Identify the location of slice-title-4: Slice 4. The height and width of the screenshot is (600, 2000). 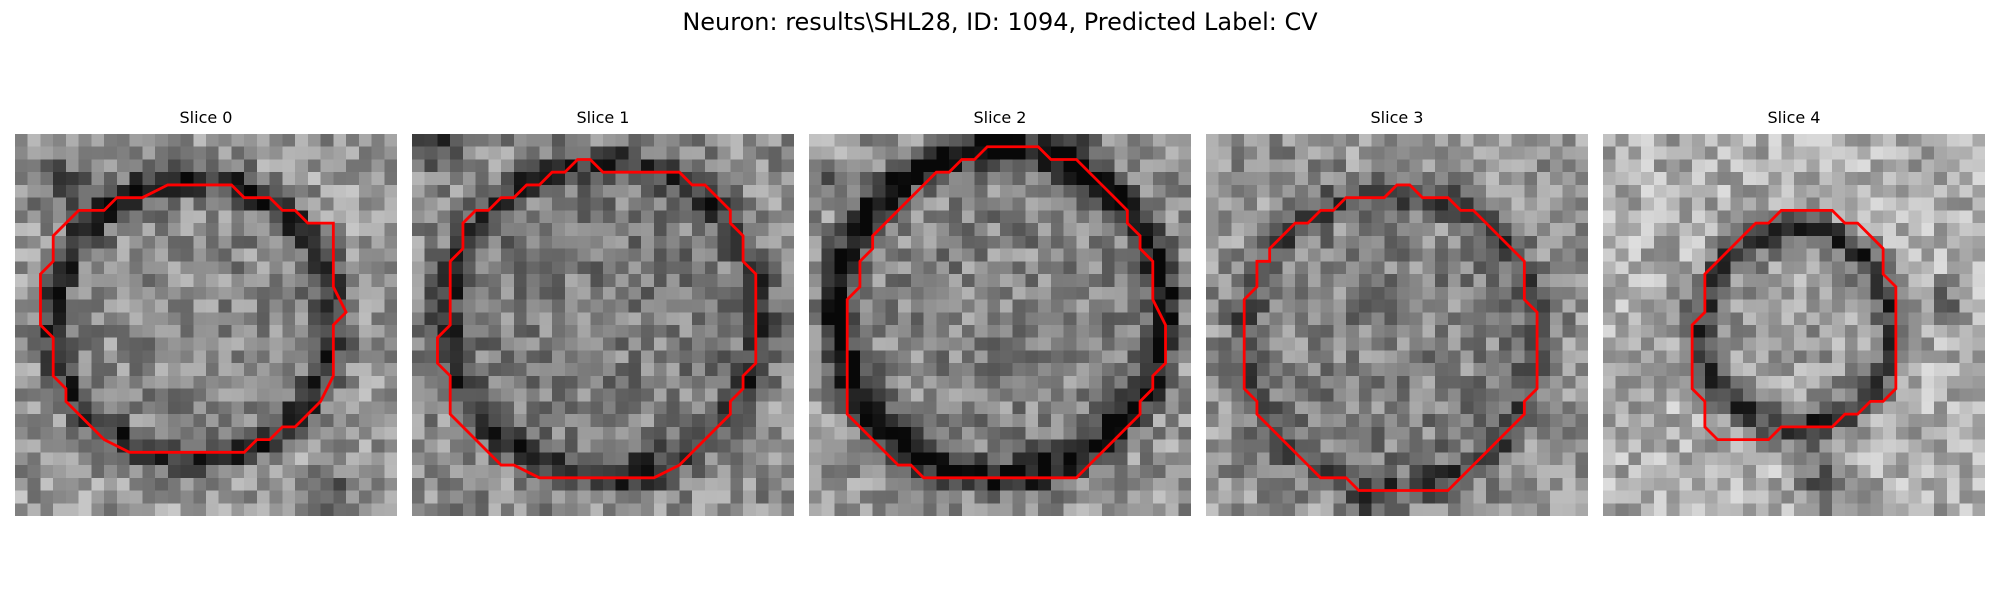
(1794, 117).